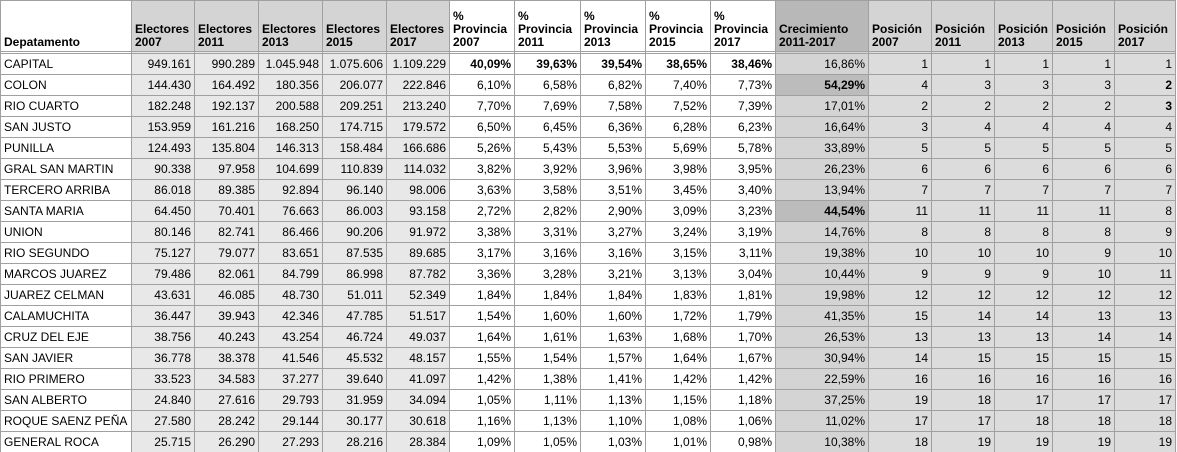 The height and width of the screenshot is (452, 1177). I want to click on value-cell: 1,16%, so click(482, 421).